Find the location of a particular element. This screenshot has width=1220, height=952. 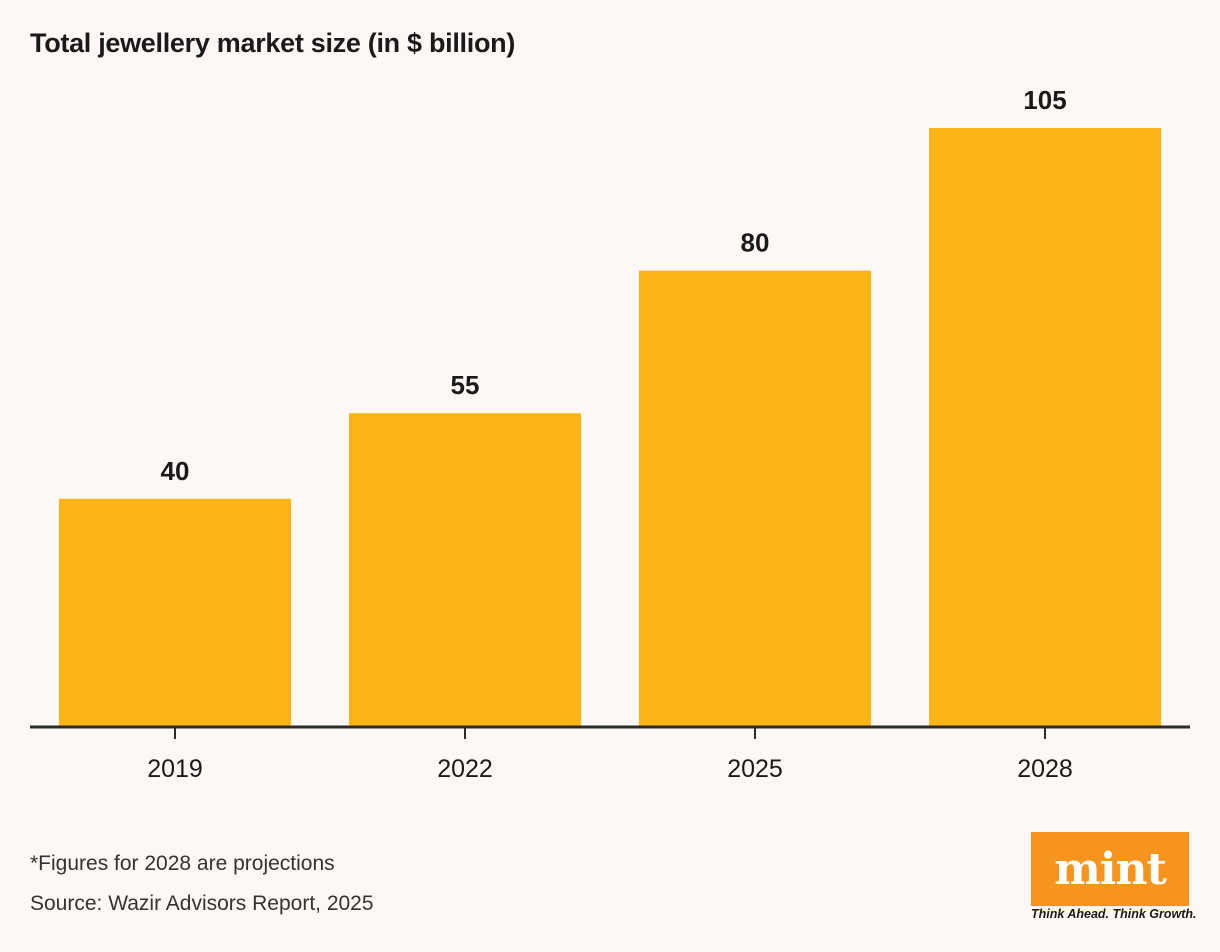

bar-2019 is located at coordinates (175, 612).